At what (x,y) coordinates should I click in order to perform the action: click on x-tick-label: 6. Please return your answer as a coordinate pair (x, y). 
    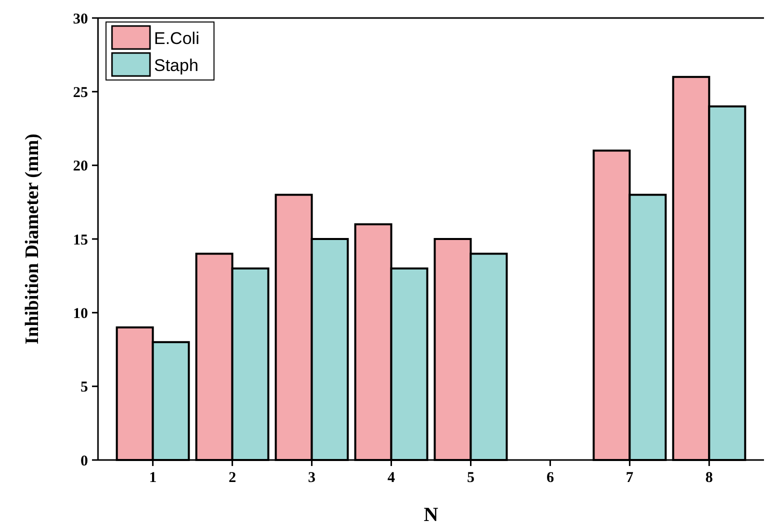
    Looking at the image, I should click on (550, 478).